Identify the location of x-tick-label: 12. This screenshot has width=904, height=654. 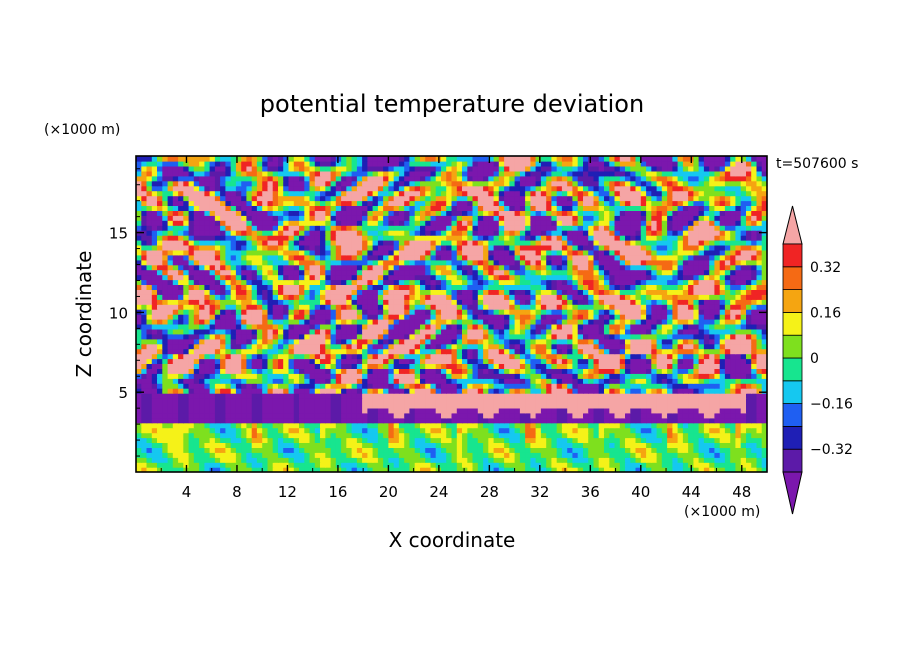
(287, 492).